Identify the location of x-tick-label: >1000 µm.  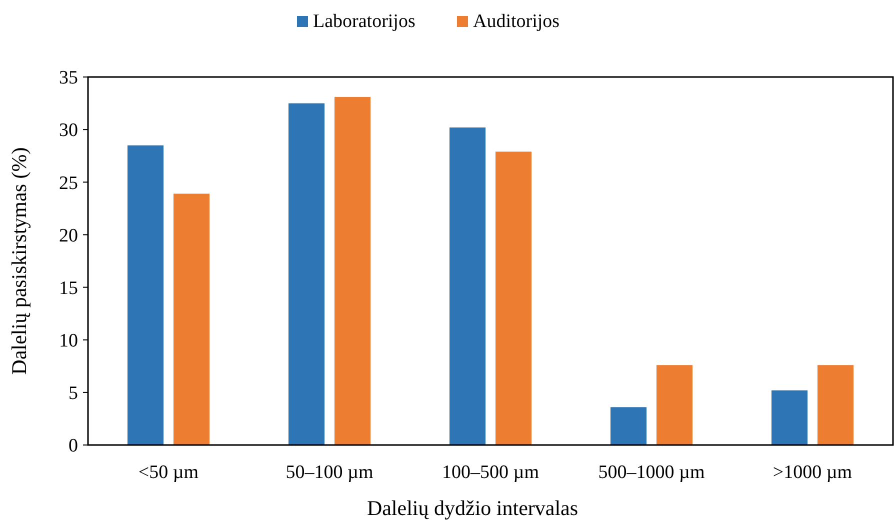
(812, 472).